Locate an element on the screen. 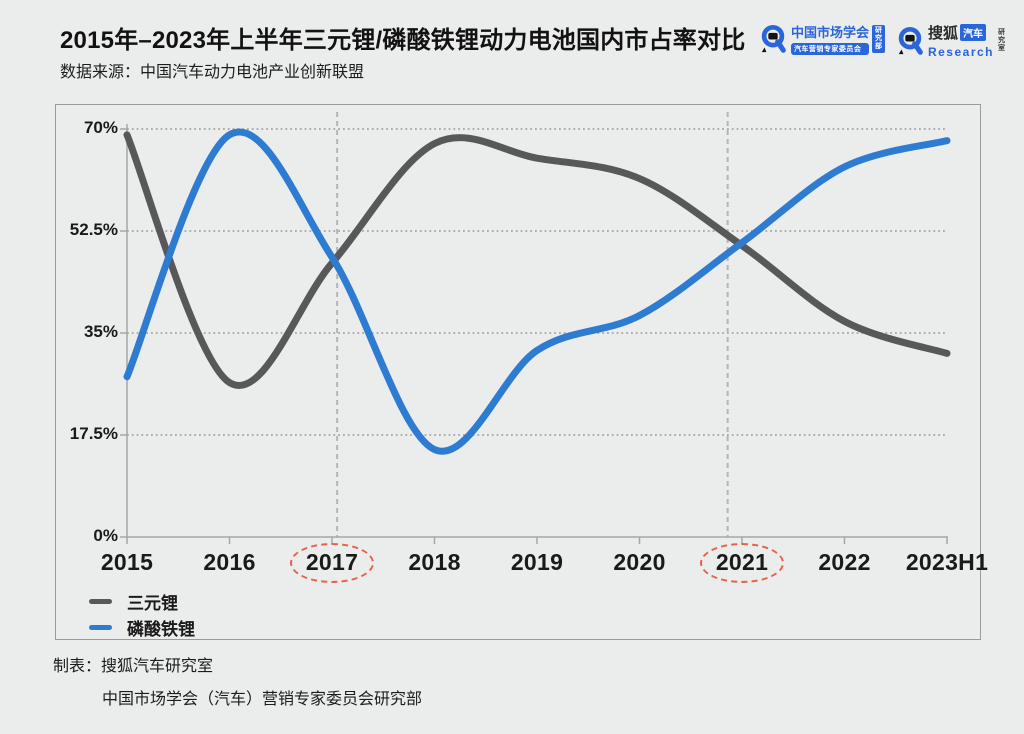  x-axis-label: 2015 is located at coordinates (127, 562).